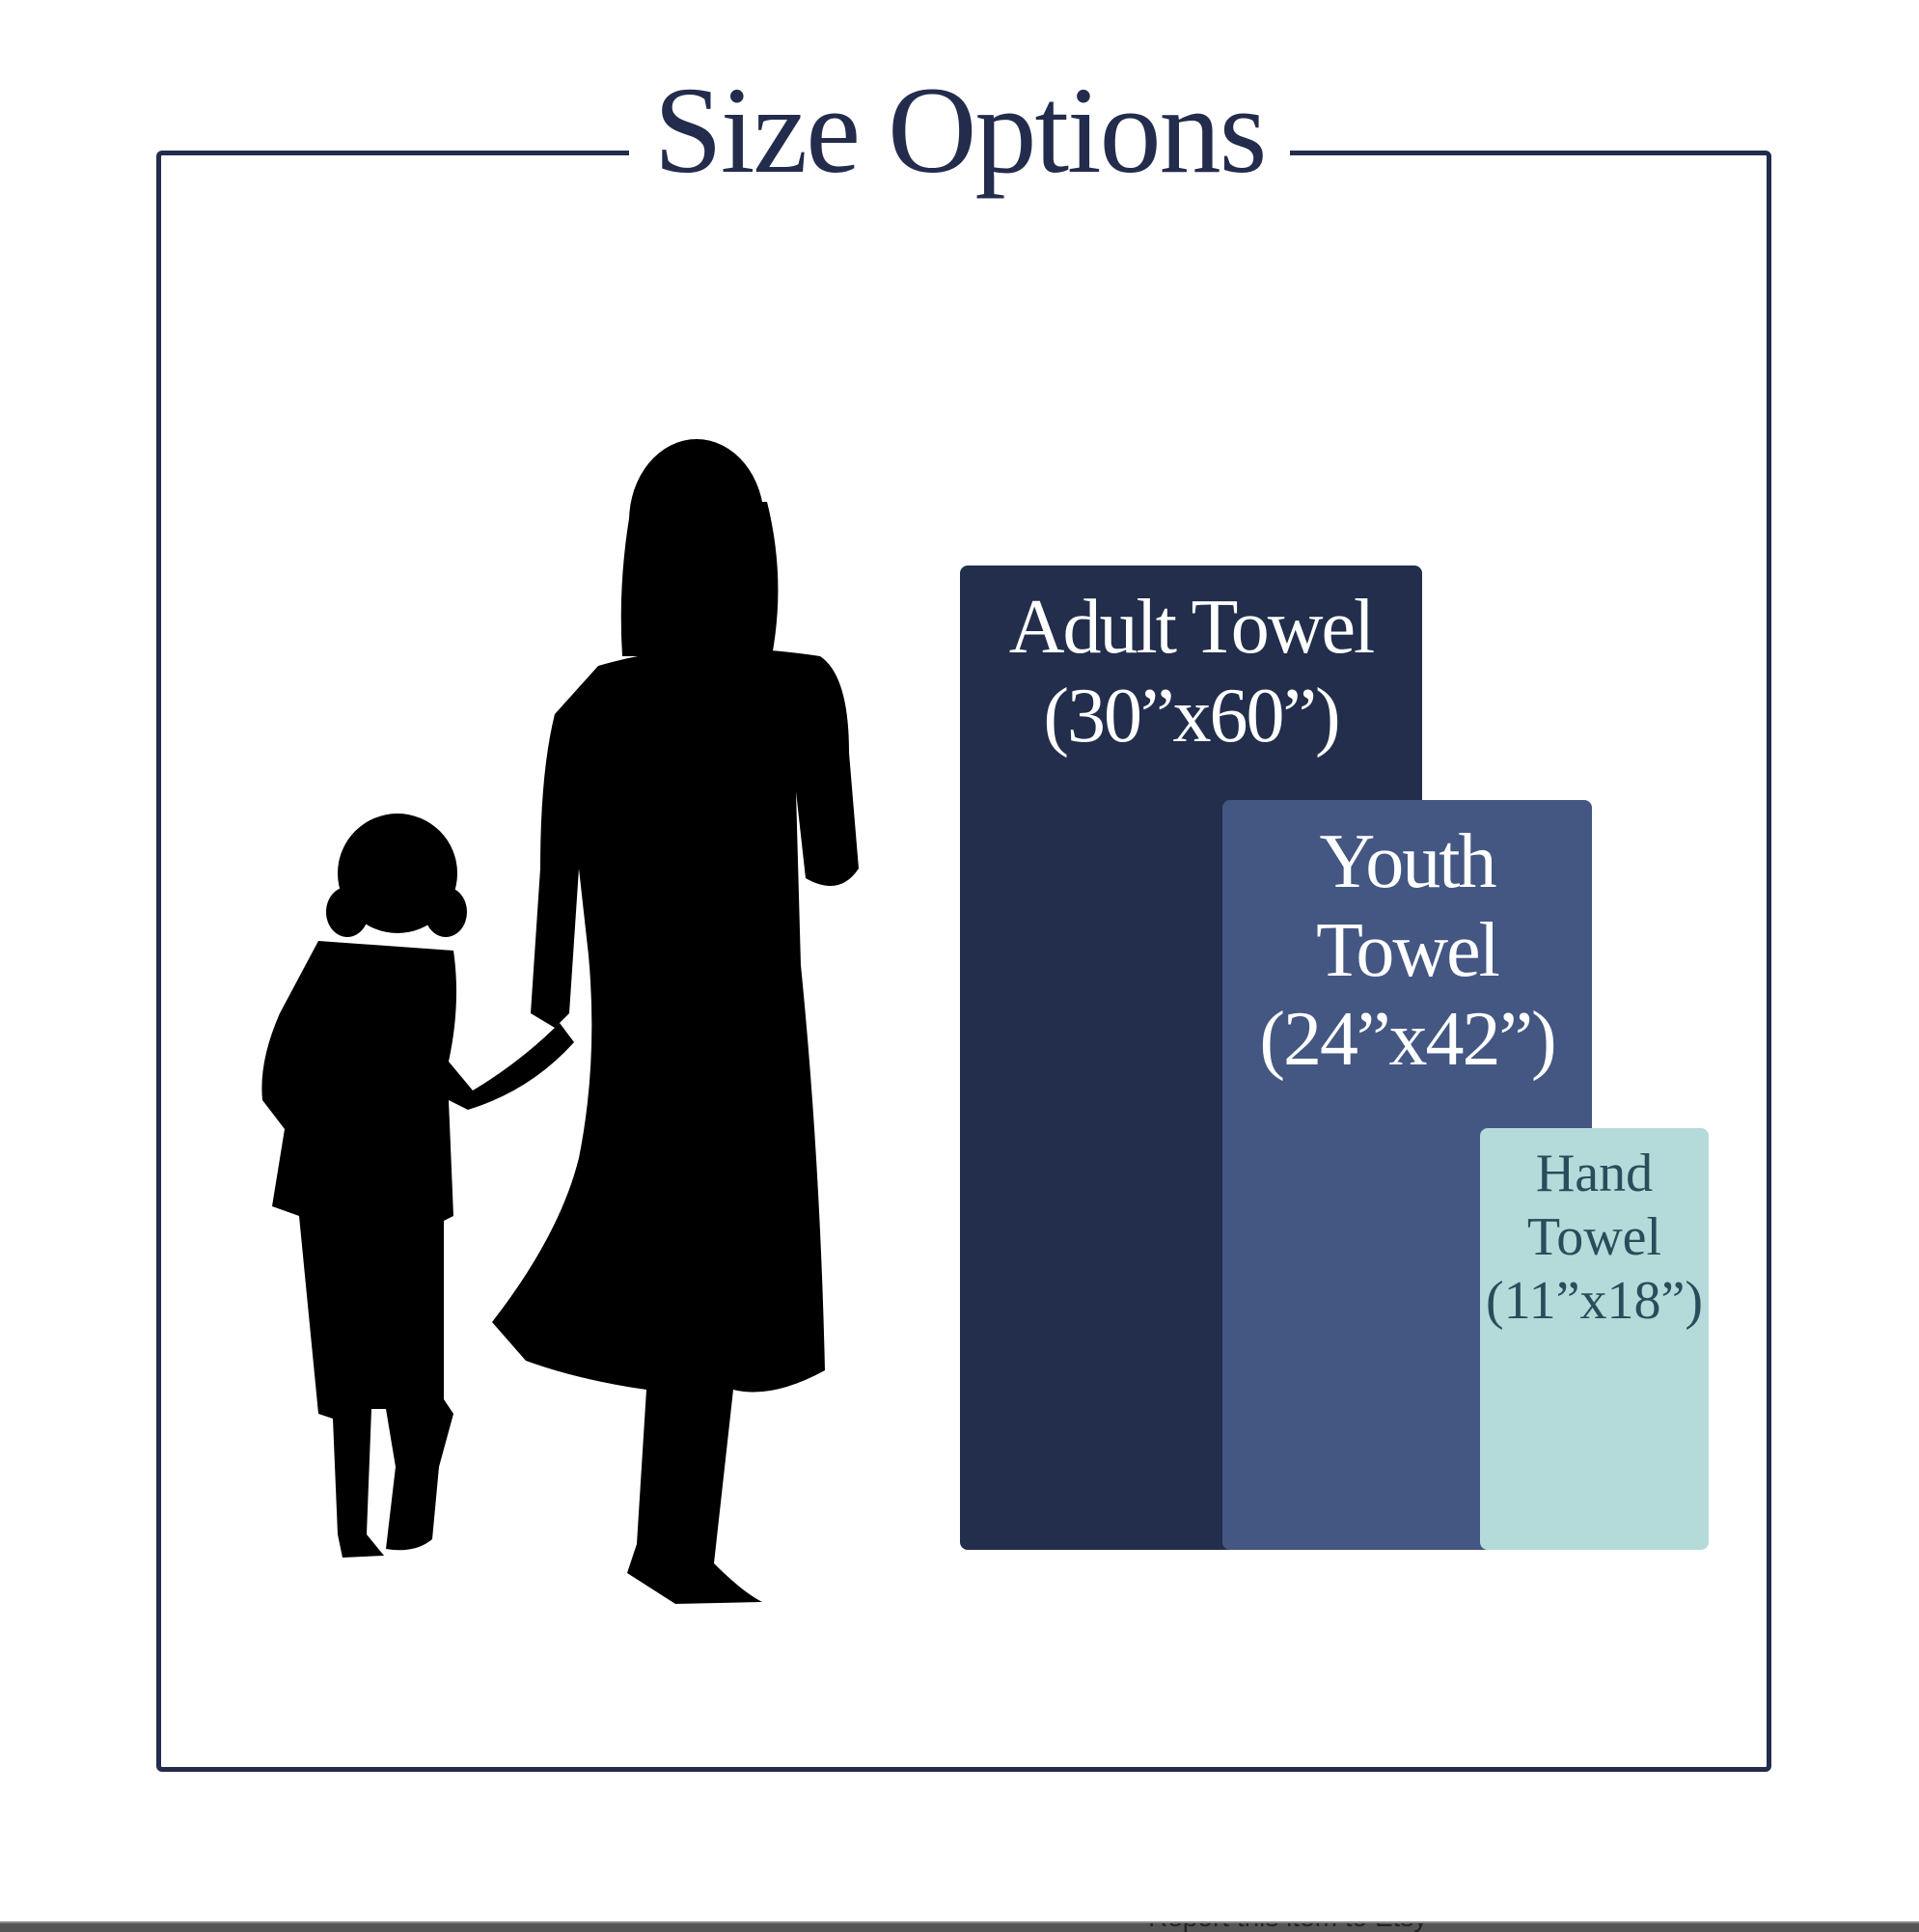  Describe the element at coordinates (1594, 1205) in the screenshot. I see `hand-towel-label: Hand Towel` at that location.